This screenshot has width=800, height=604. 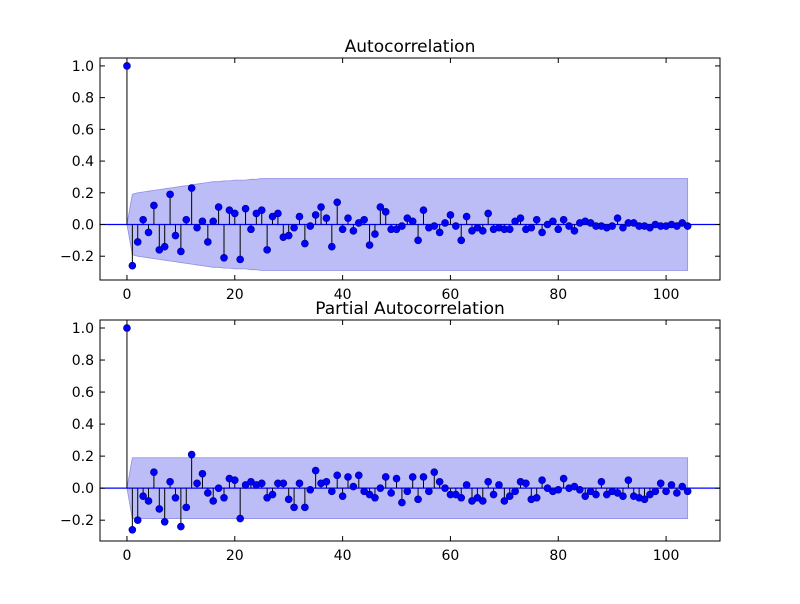 I want to click on pacf-xtick-label-100: 100, so click(x=666, y=556).